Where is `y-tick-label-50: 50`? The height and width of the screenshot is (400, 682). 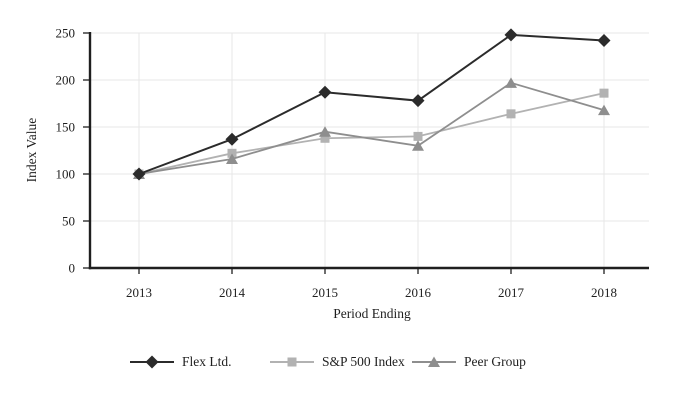
y-tick-label-50: 50 is located at coordinates (68, 221).